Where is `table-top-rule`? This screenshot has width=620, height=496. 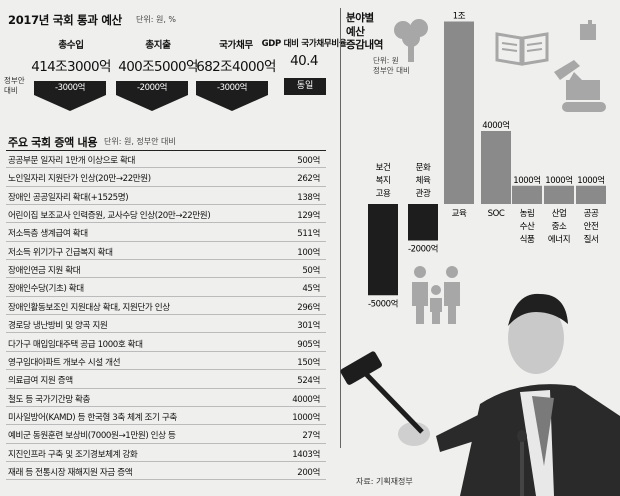
table-top-rule is located at coordinates (166, 150).